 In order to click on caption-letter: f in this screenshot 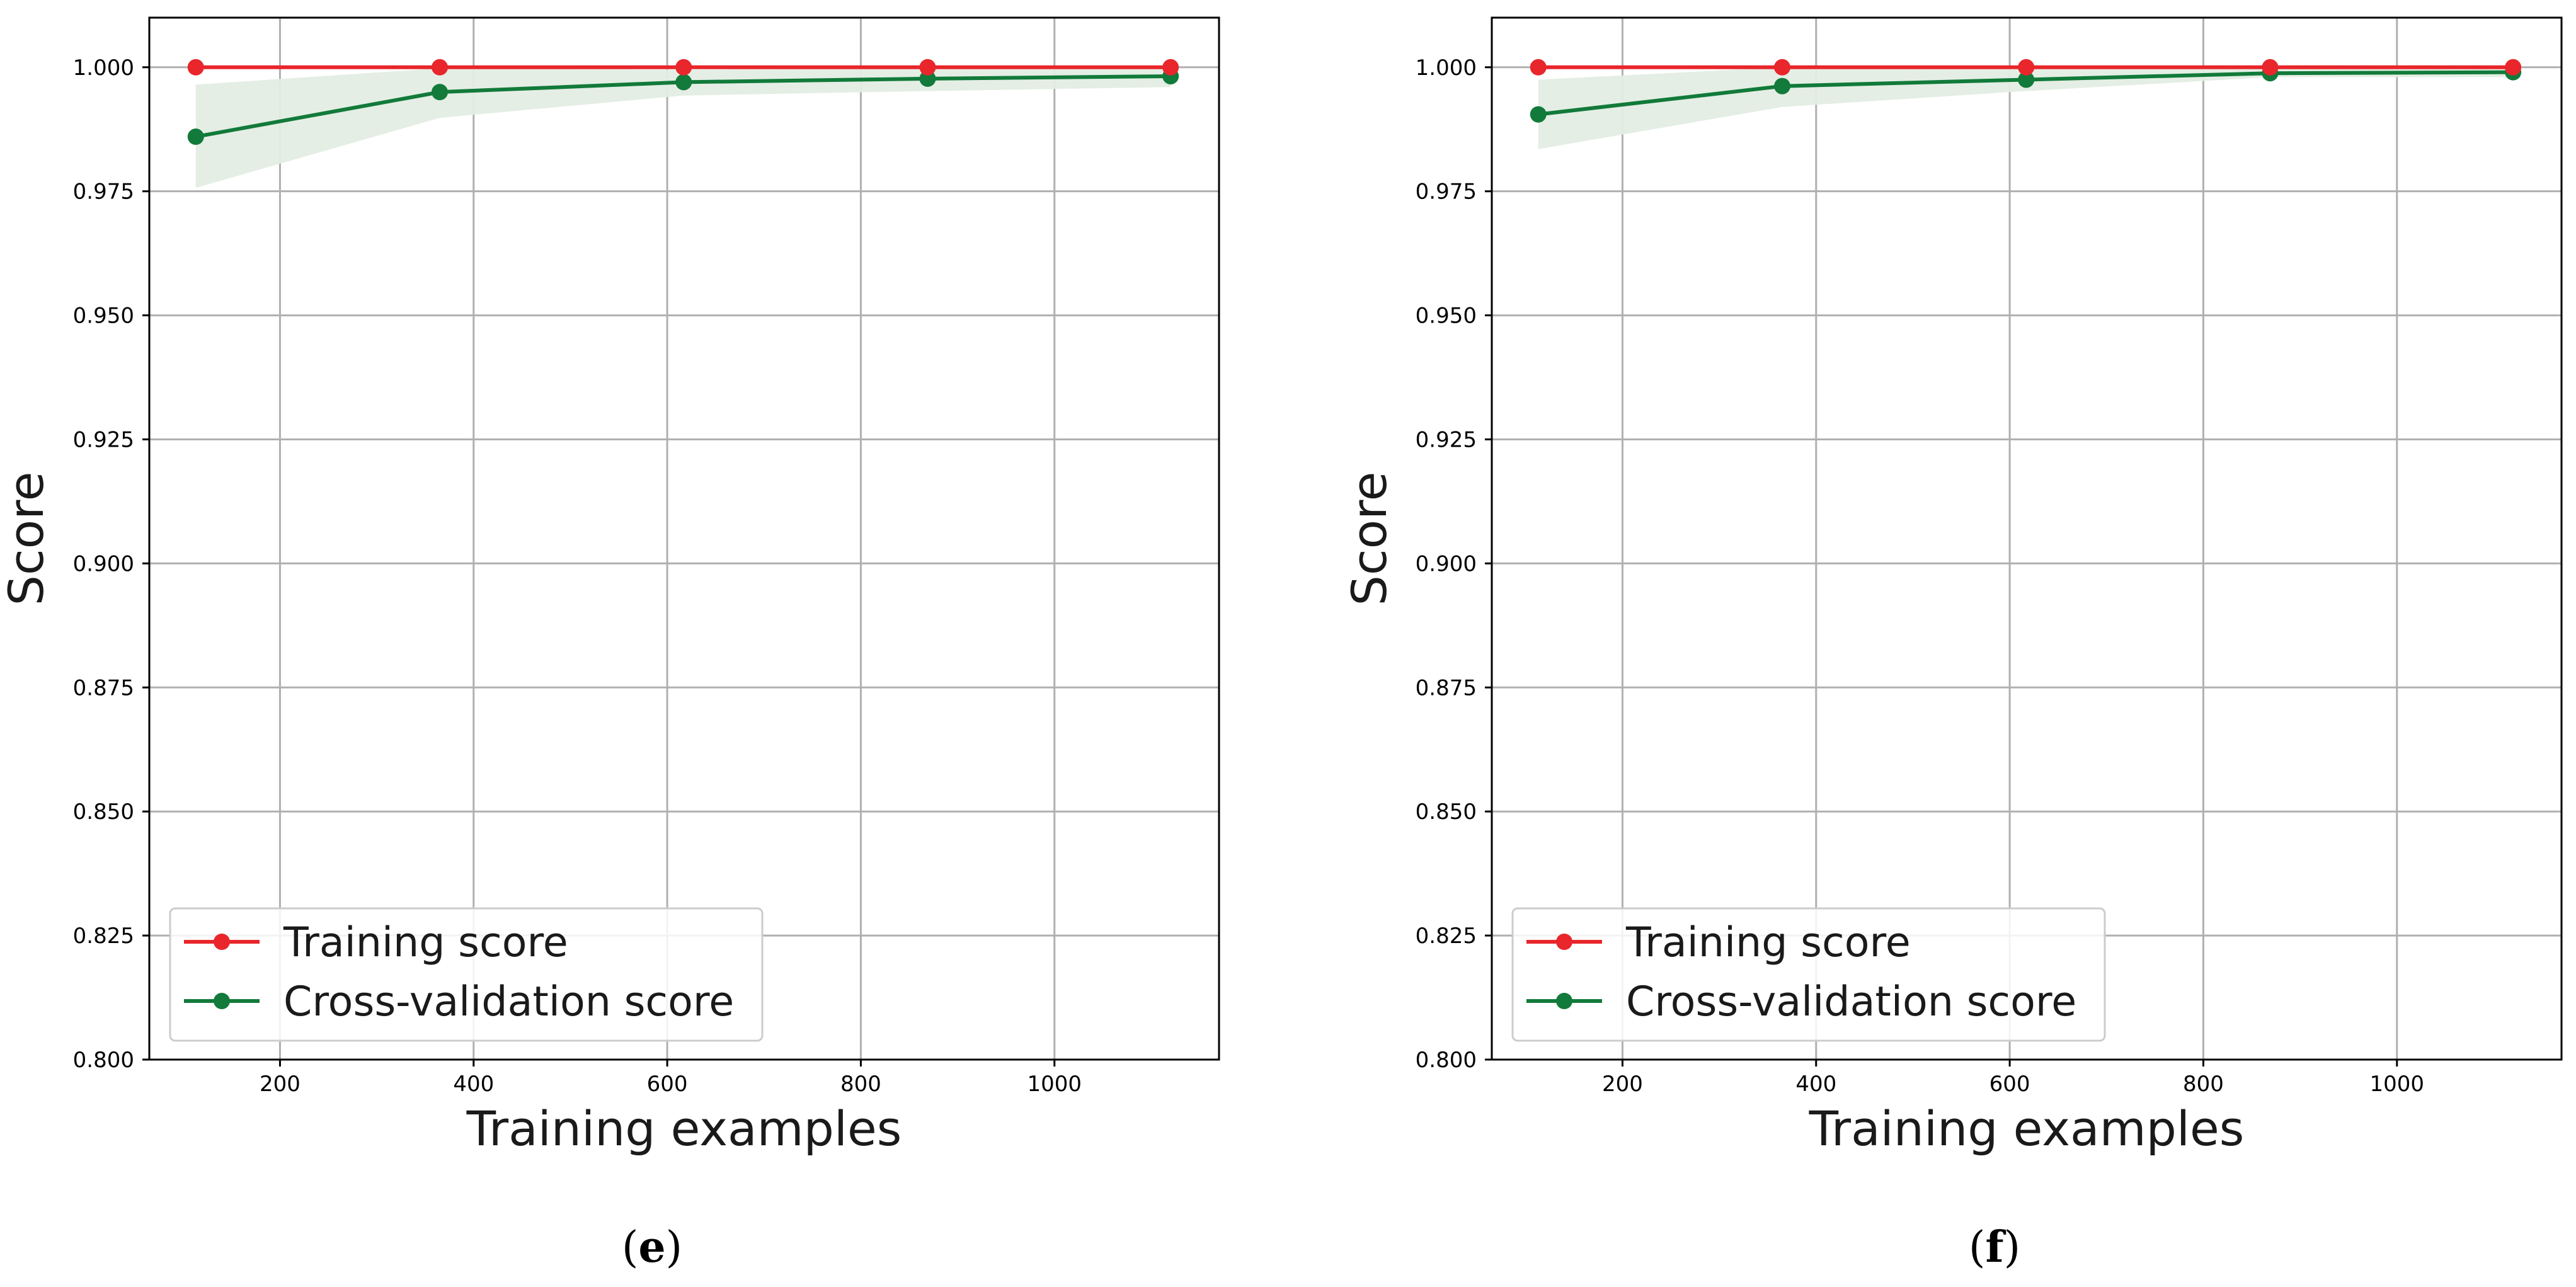, I will do `click(1995, 1248)`.